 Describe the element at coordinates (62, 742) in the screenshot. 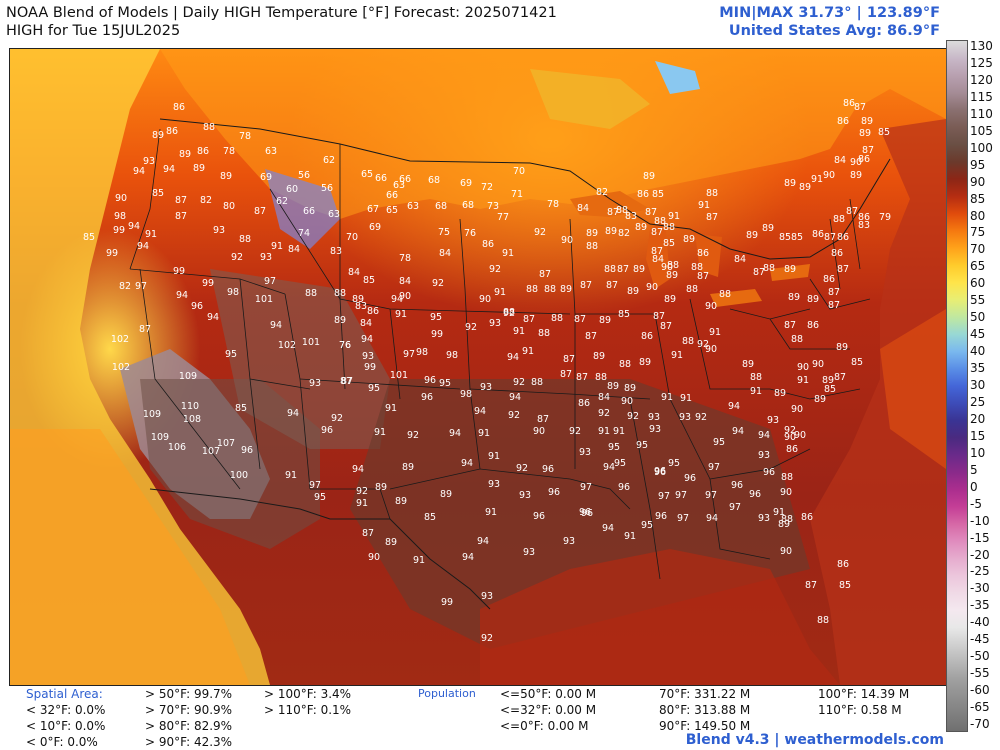

I see `stat-item: < 0°F: 0.0%` at that location.